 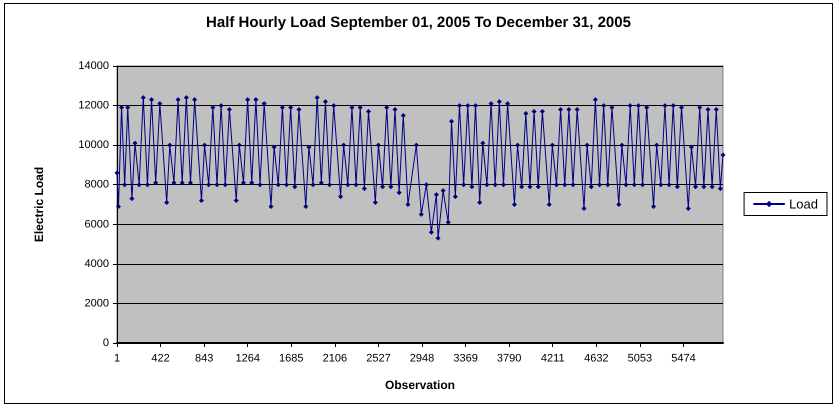 What do you see at coordinates (803, 204) in the screenshot?
I see `legend-label: Load` at bounding box center [803, 204].